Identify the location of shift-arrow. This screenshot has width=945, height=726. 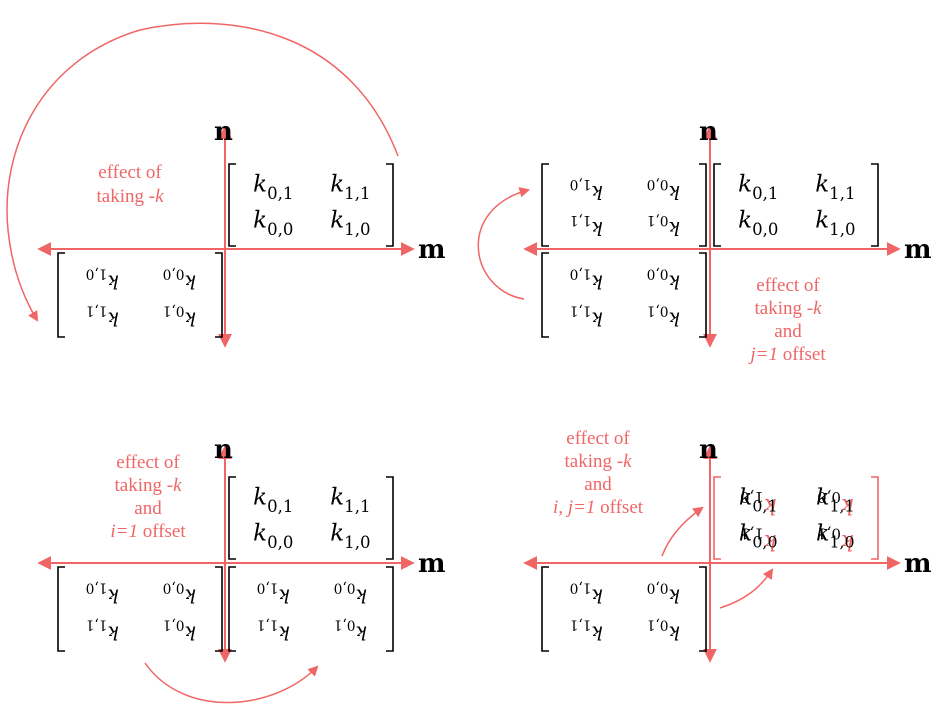
(504, 243).